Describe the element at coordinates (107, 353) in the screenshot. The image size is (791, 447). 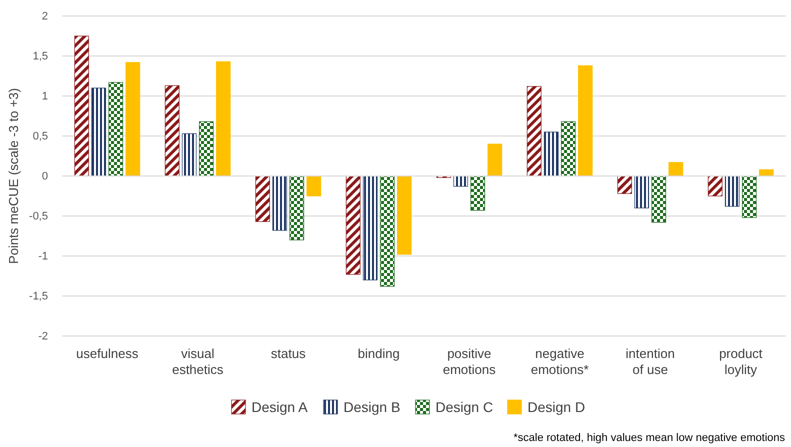
I see `x-tick-label: usefulness` at that location.